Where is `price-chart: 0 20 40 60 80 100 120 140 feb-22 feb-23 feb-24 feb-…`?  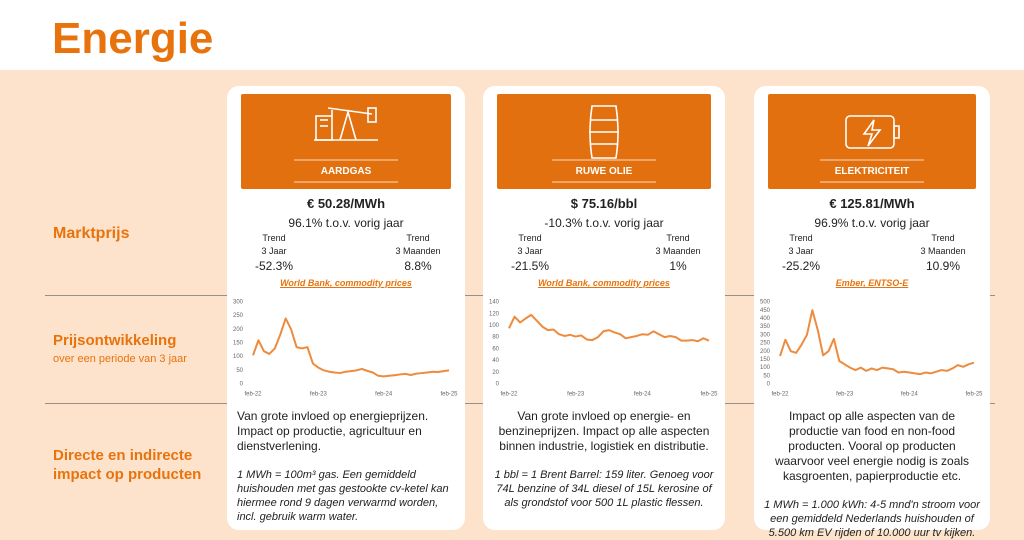
price-chart: 0 20 40 60 80 100 120 140 feb-22 feb-23 feb-24 feb-… is located at coordinates (603, 349).